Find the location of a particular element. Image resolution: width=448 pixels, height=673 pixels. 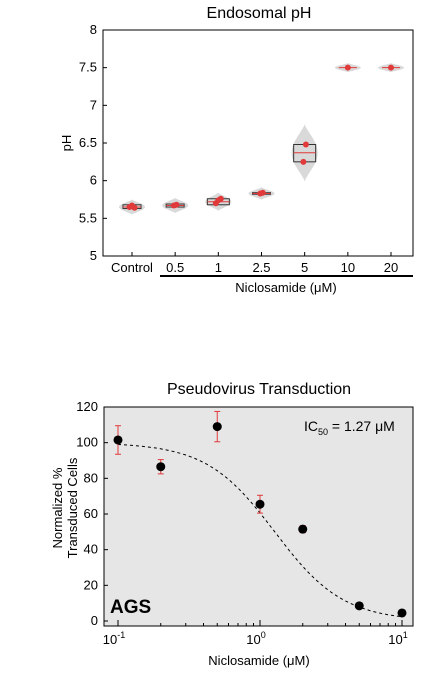

chart2-x-ticks: 10⁻¹ 10⁰ 10¹ is located at coordinates (255, 633).